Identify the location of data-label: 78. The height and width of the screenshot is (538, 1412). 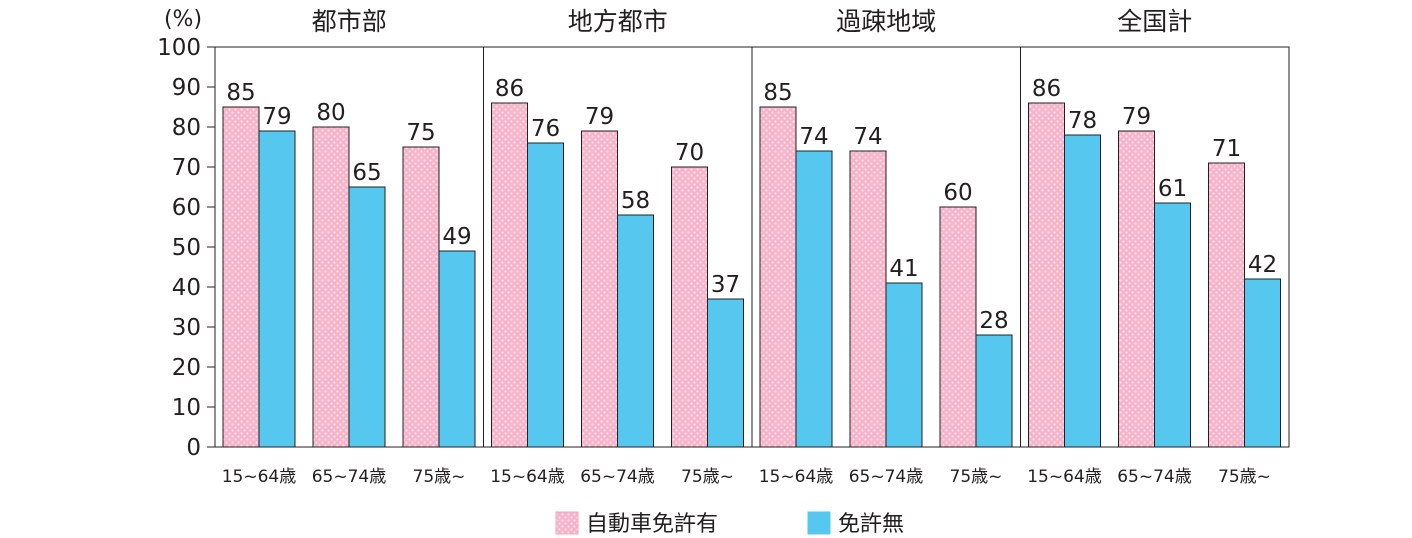
(1082, 121).